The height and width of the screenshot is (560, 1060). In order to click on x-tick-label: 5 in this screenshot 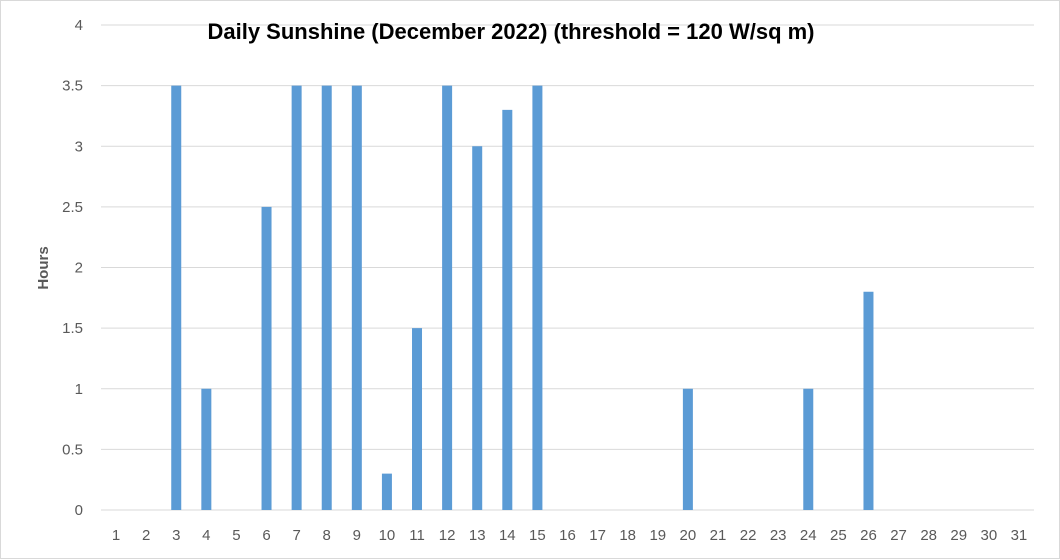, I will do `click(236, 535)`.